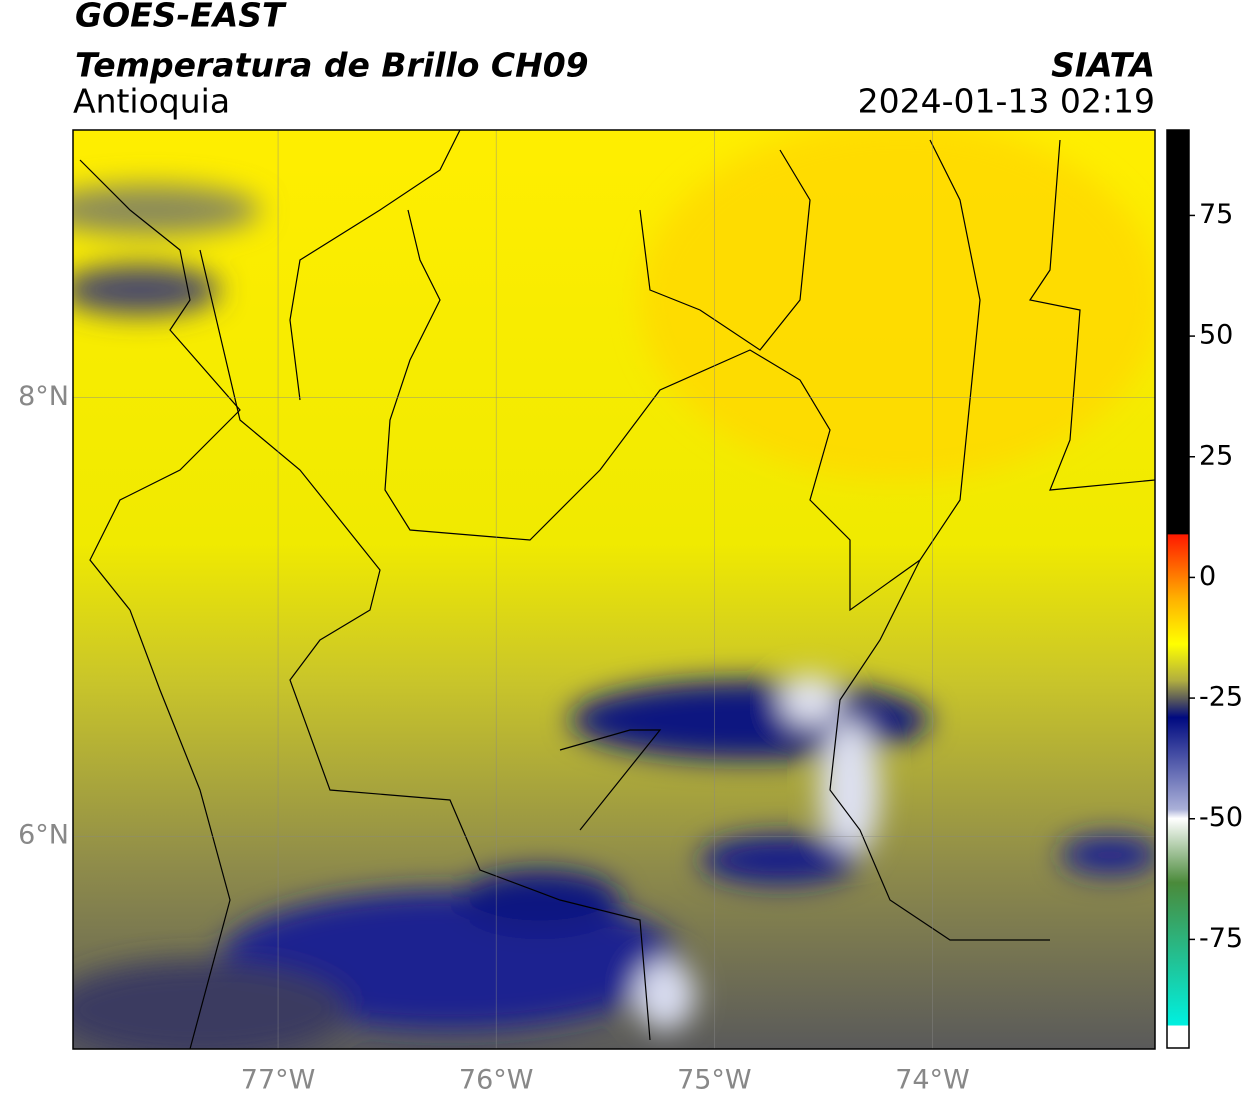  What do you see at coordinates (151, 101) in the screenshot?
I see `region: Antioquia` at bounding box center [151, 101].